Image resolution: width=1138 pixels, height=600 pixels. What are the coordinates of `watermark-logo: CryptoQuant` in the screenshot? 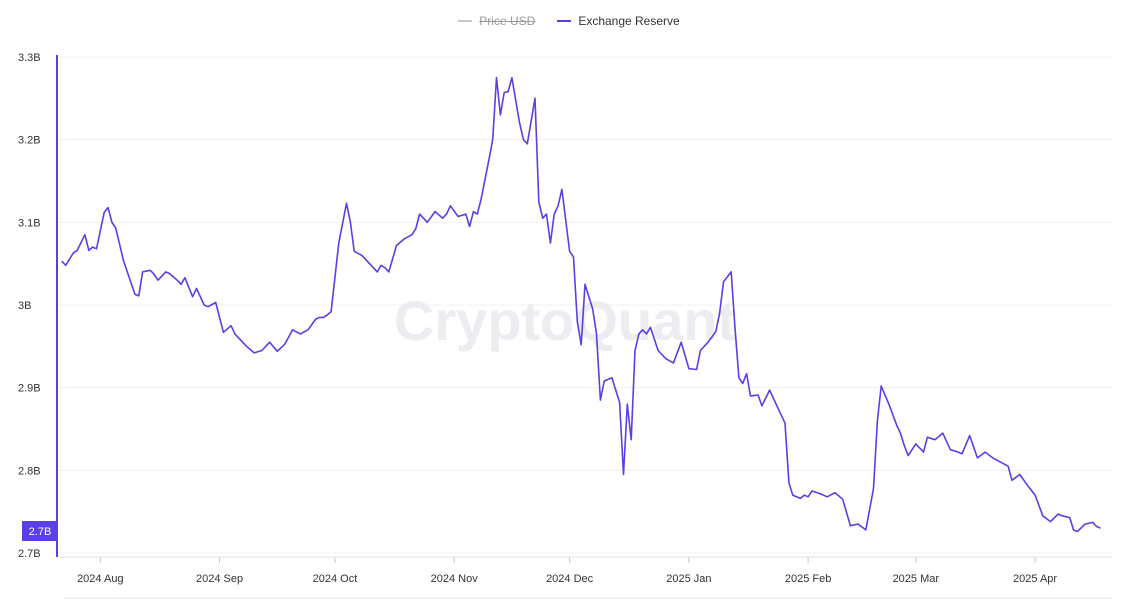 It's located at (565, 320).